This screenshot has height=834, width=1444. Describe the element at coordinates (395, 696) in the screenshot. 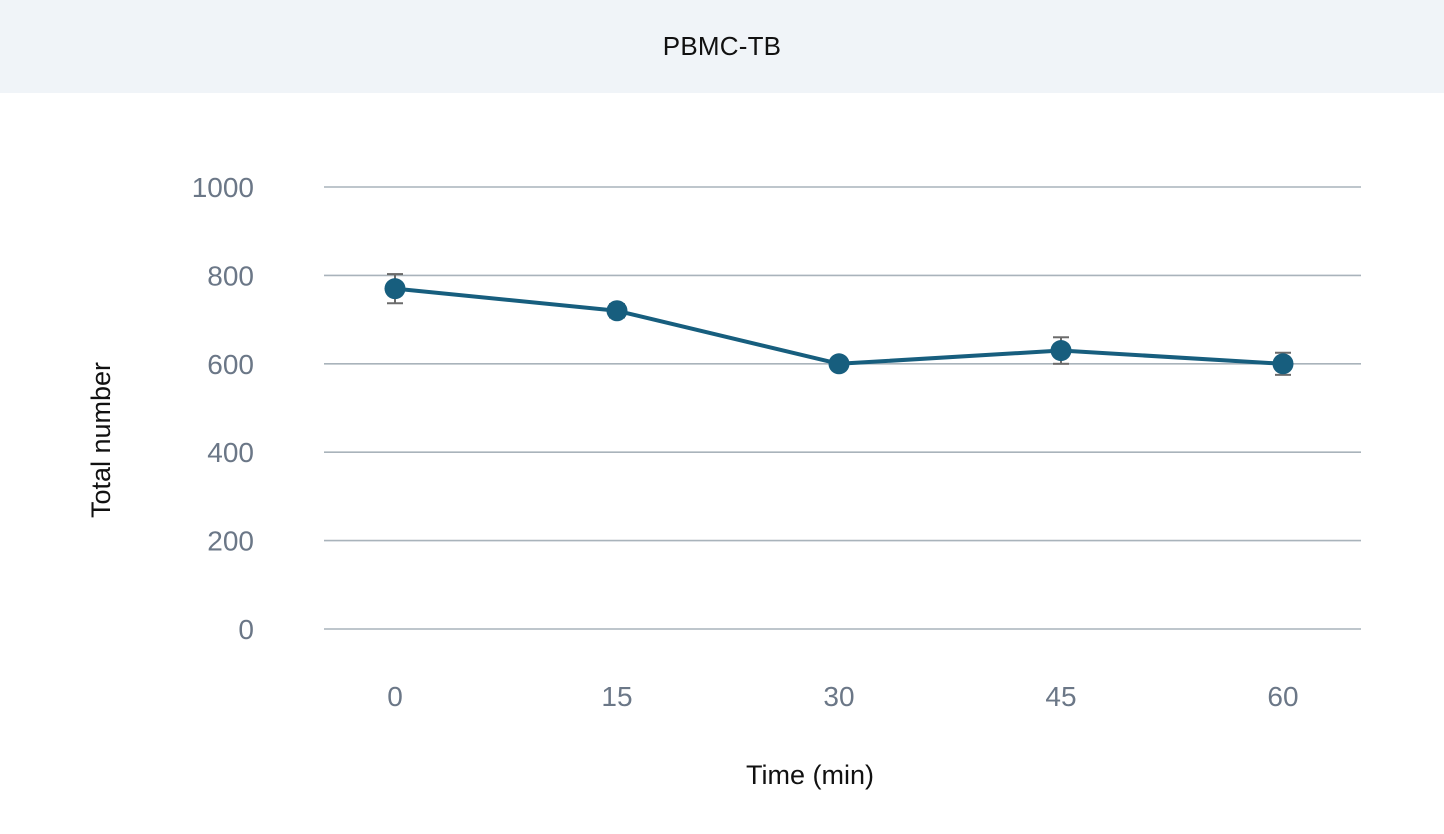

I see `x-tick-label: 0` at that location.